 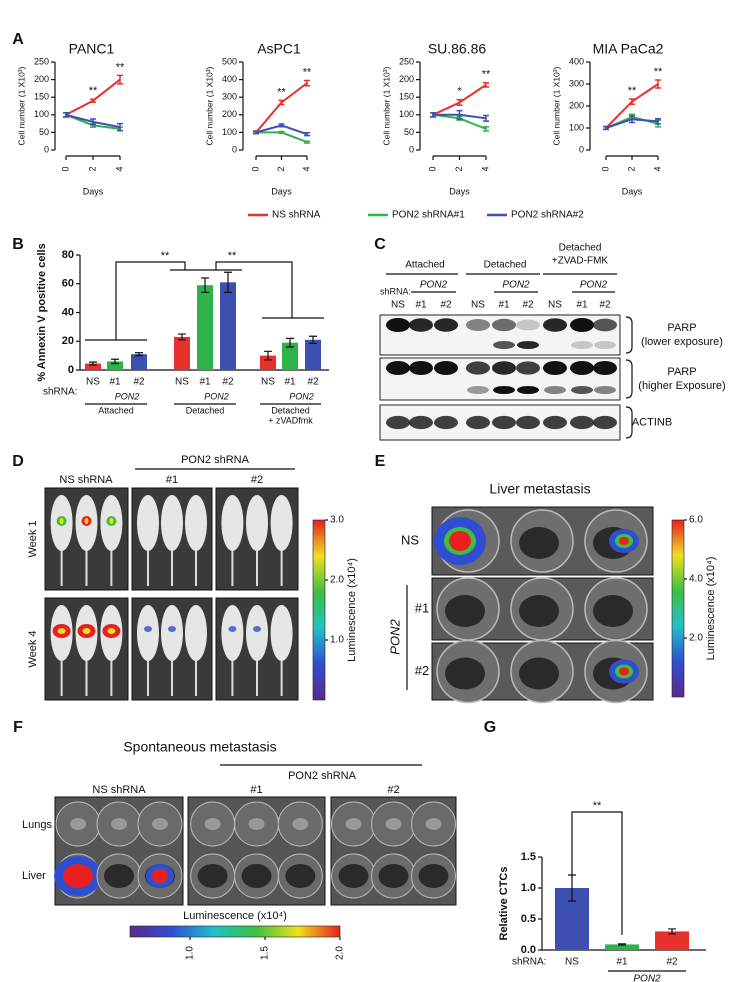 What do you see at coordinates (172, 480) in the screenshot?
I see `column-label: #1` at bounding box center [172, 480].